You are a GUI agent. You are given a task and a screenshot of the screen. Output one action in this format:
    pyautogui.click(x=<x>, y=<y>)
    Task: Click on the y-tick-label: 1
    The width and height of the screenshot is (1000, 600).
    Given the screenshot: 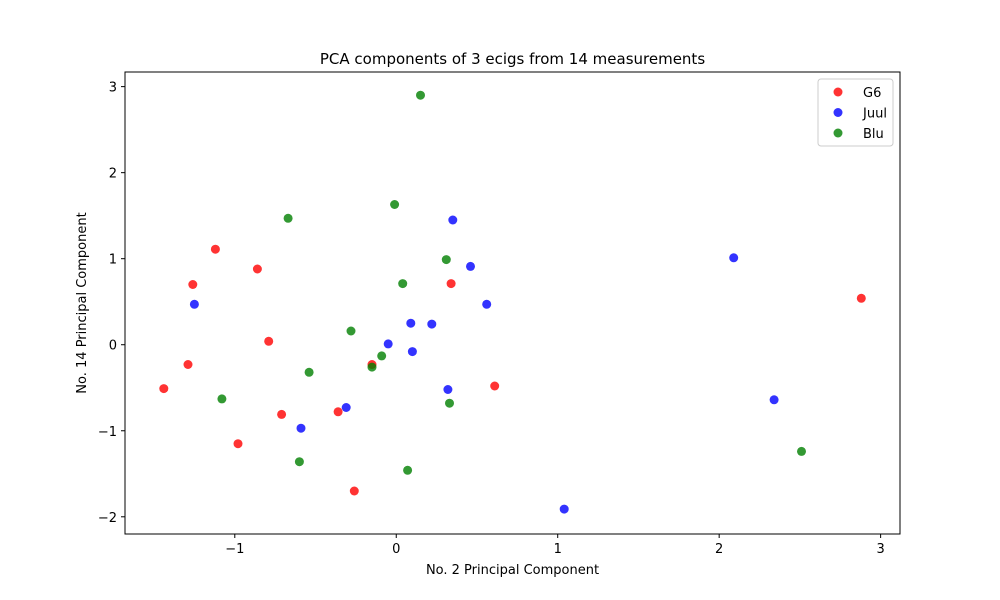 What is the action you would take?
    pyautogui.click(x=113, y=260)
    